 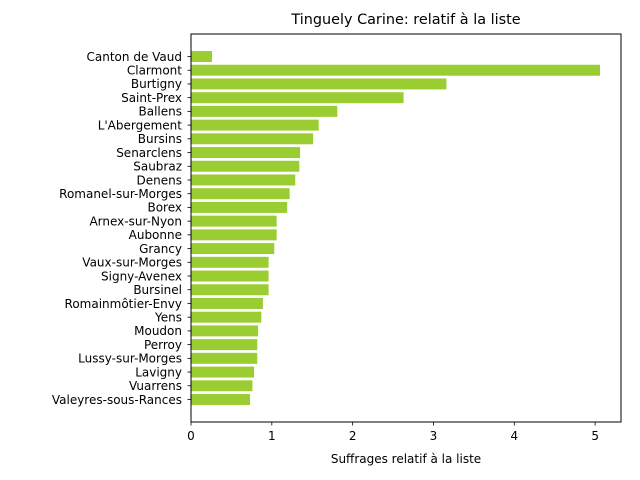 I want to click on x-tick-label-2: 2, so click(x=353, y=436).